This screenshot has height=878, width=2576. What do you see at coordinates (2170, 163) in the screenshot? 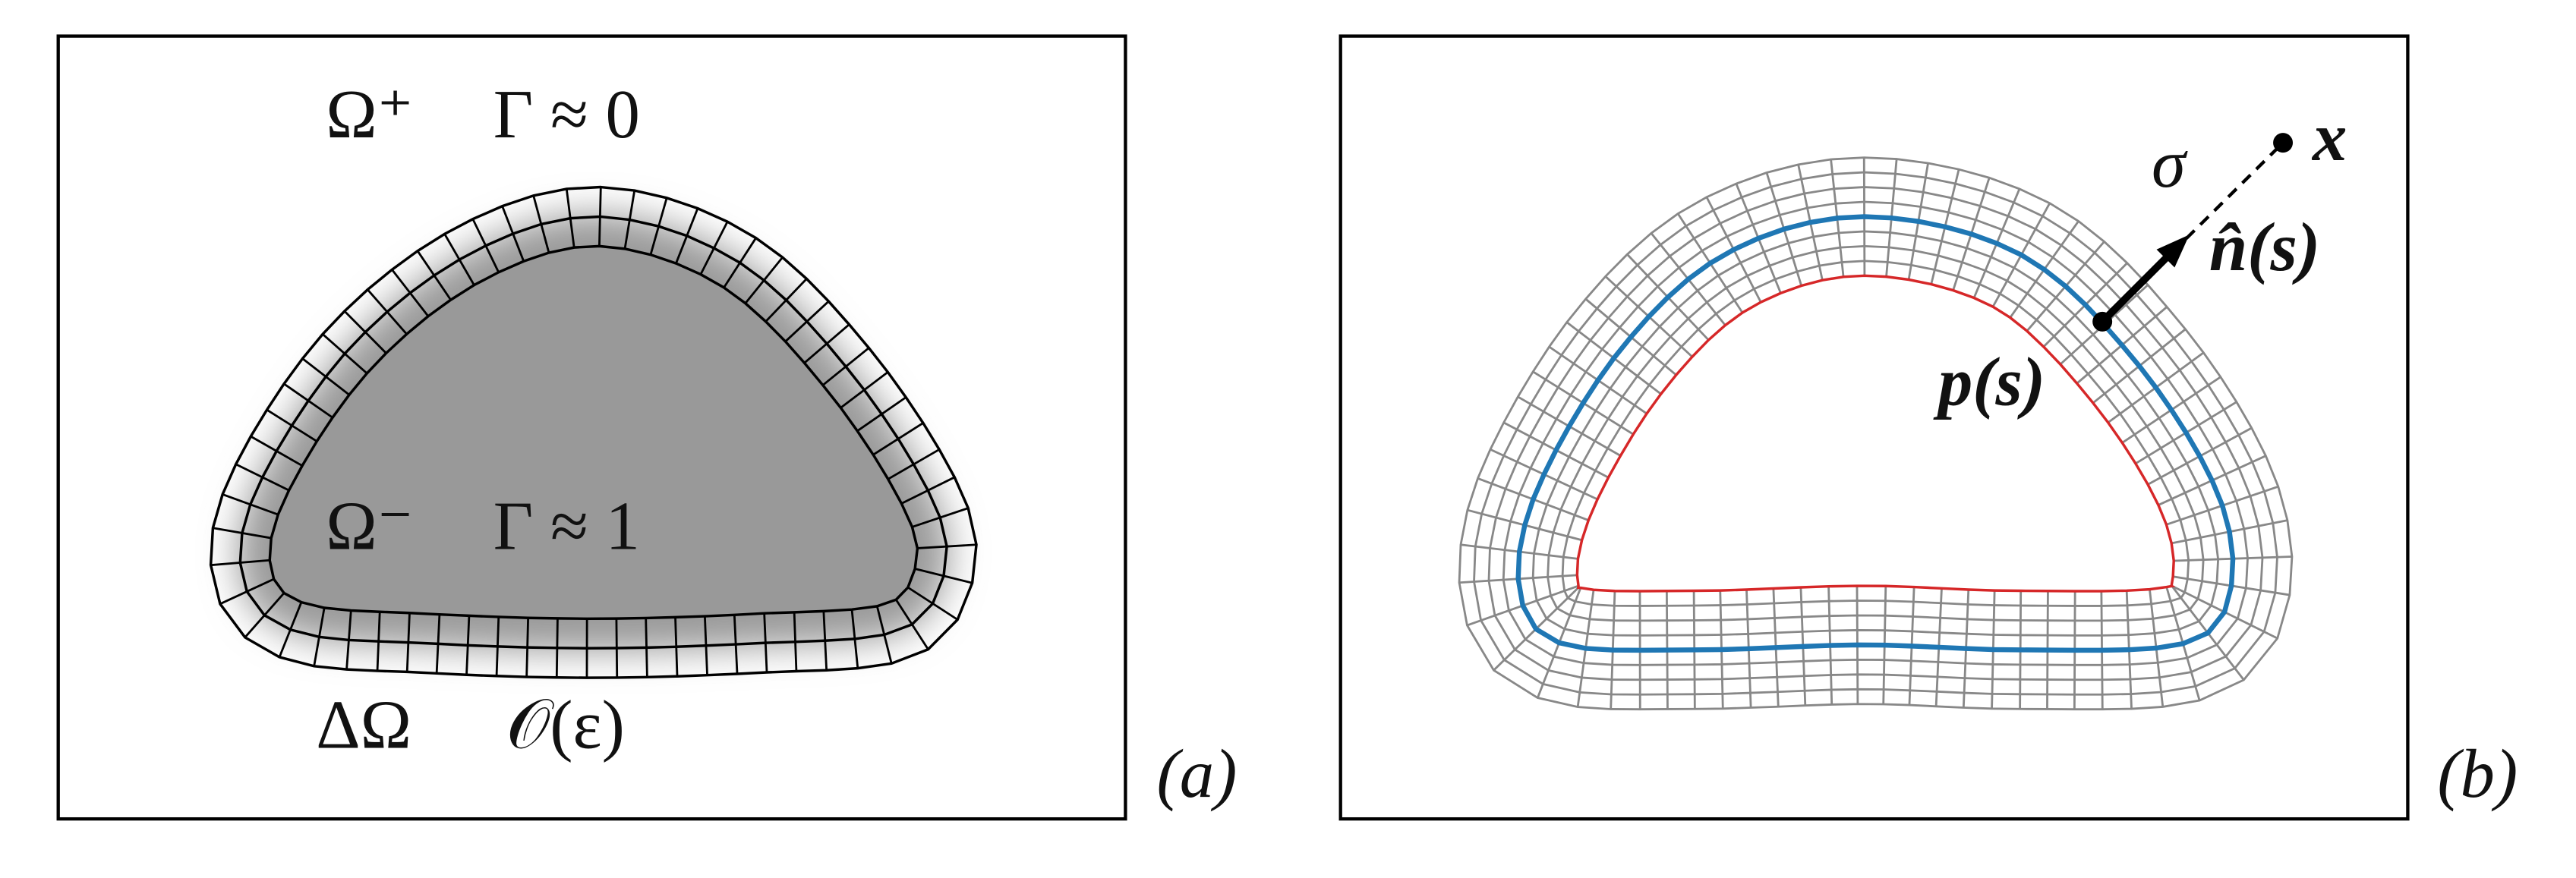
I see `label: σ` at bounding box center [2170, 163].